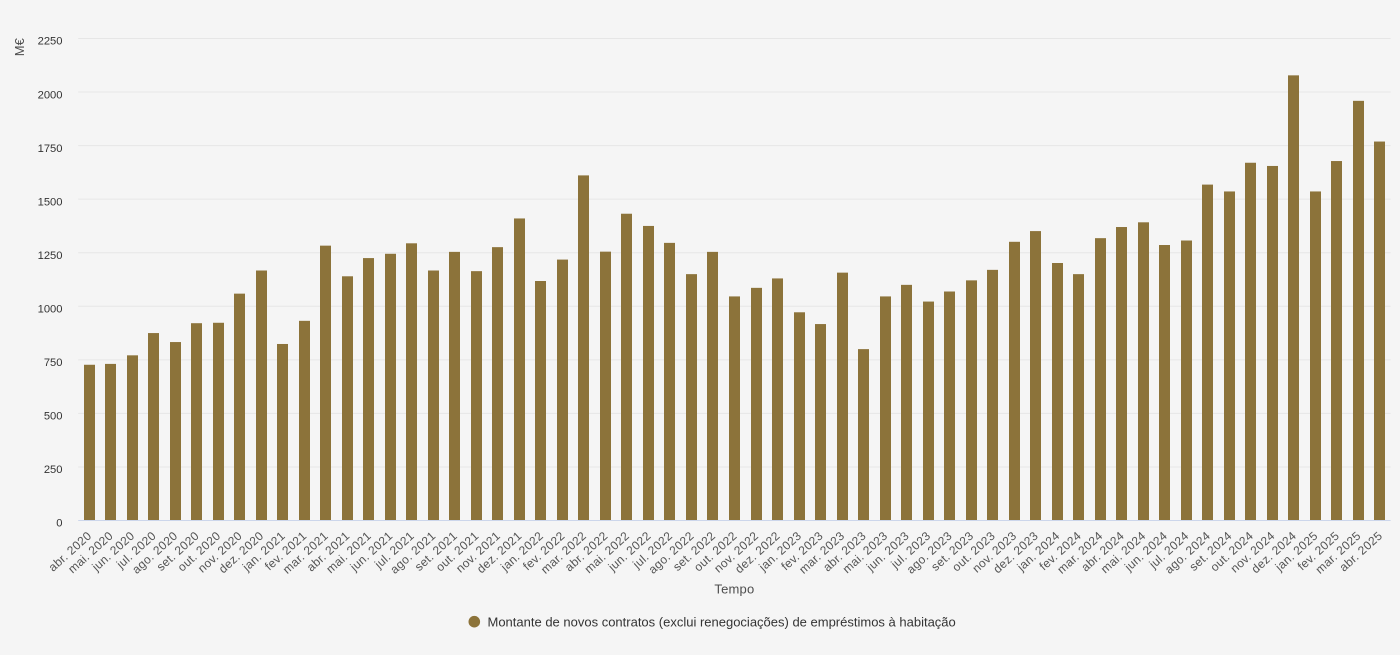 Image resolution: width=1400 pixels, height=655 pixels. Describe the element at coordinates (50, 309) in the screenshot. I see `svg-text: 1000` at that location.